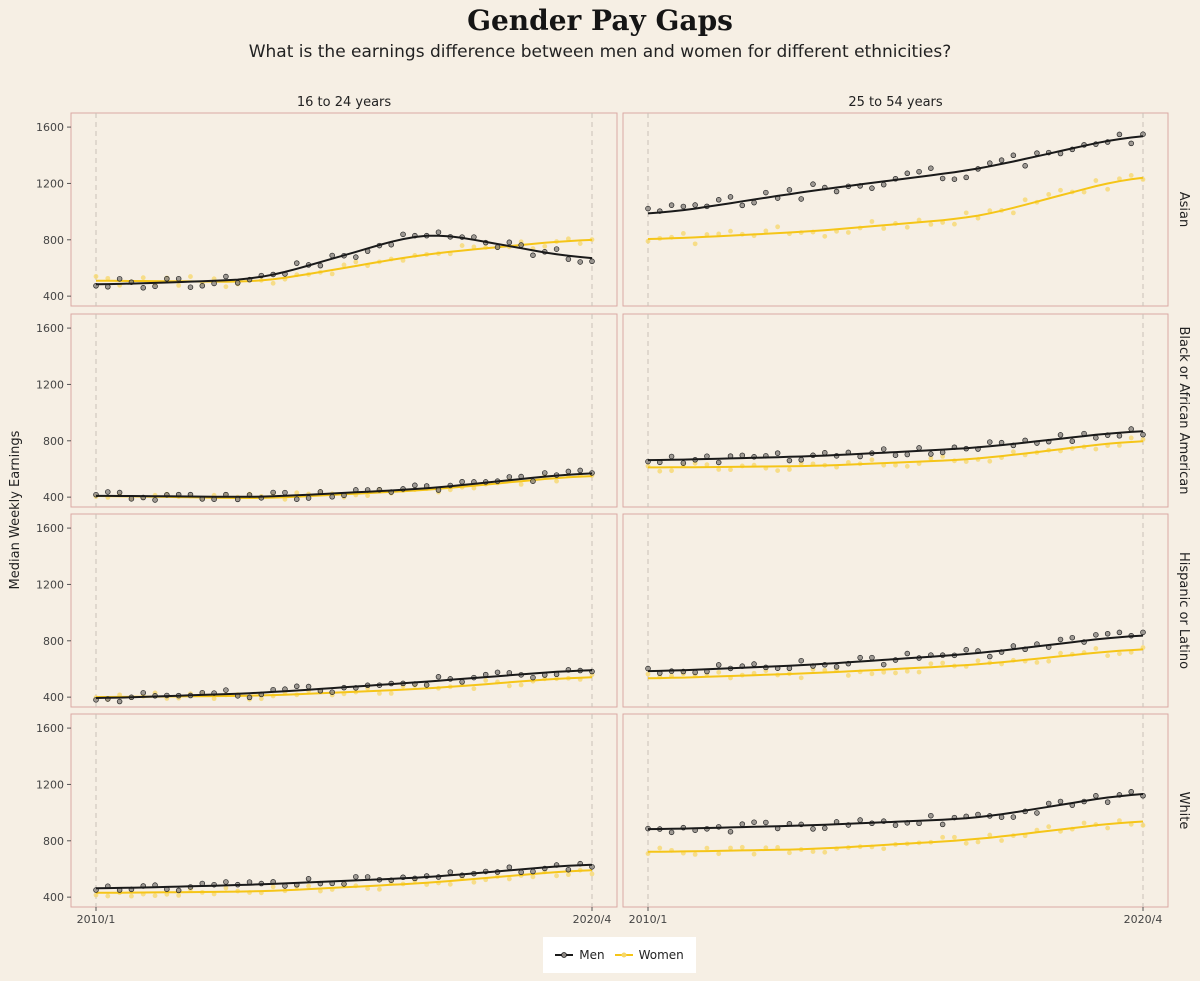 This screenshot has width=1200, height=981. I want to click on x-tick-label: 2020/4, so click(1143, 919).